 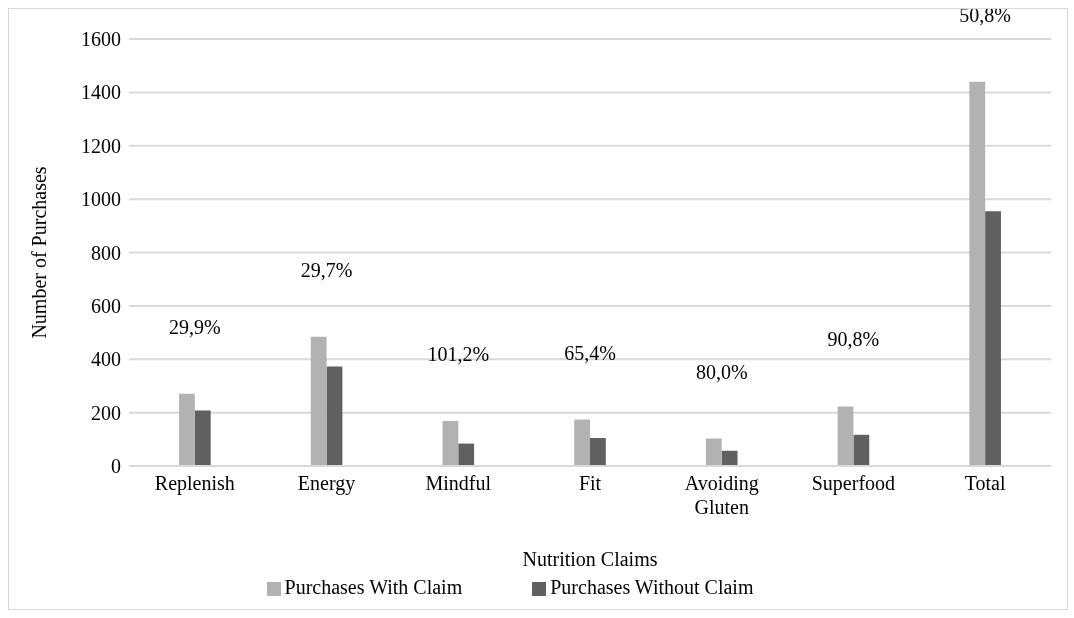 I want to click on annotation: 101,2%, so click(x=458, y=353).